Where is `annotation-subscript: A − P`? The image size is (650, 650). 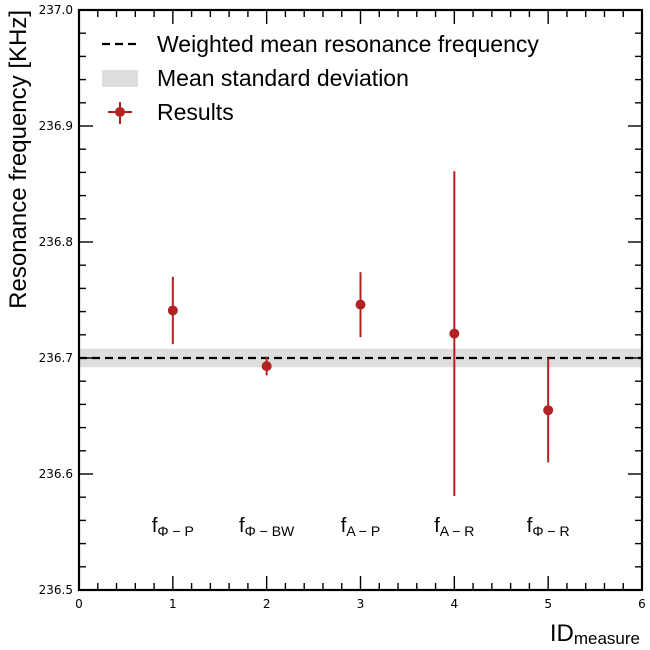
annotation-subscript: A − P is located at coordinates (363, 531).